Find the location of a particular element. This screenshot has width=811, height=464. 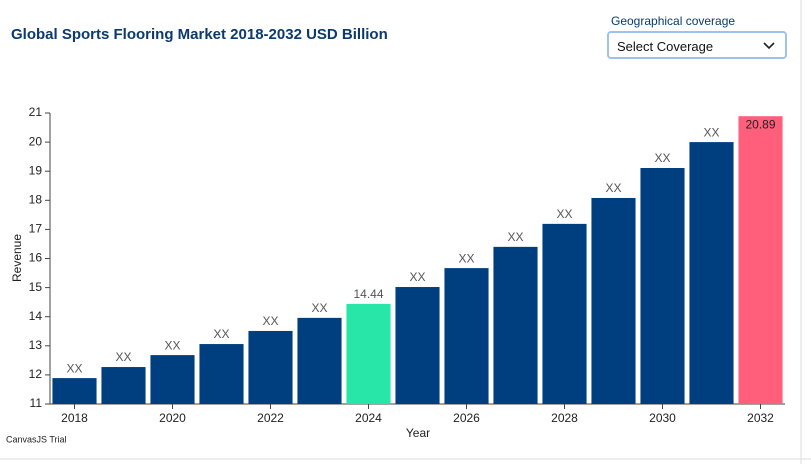

coverage-select: Select Coverage is located at coordinates (697, 45).